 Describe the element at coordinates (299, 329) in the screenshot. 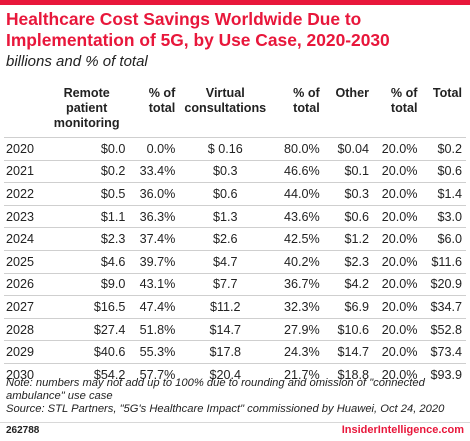

I see `table-cell: 27.9%` at that location.